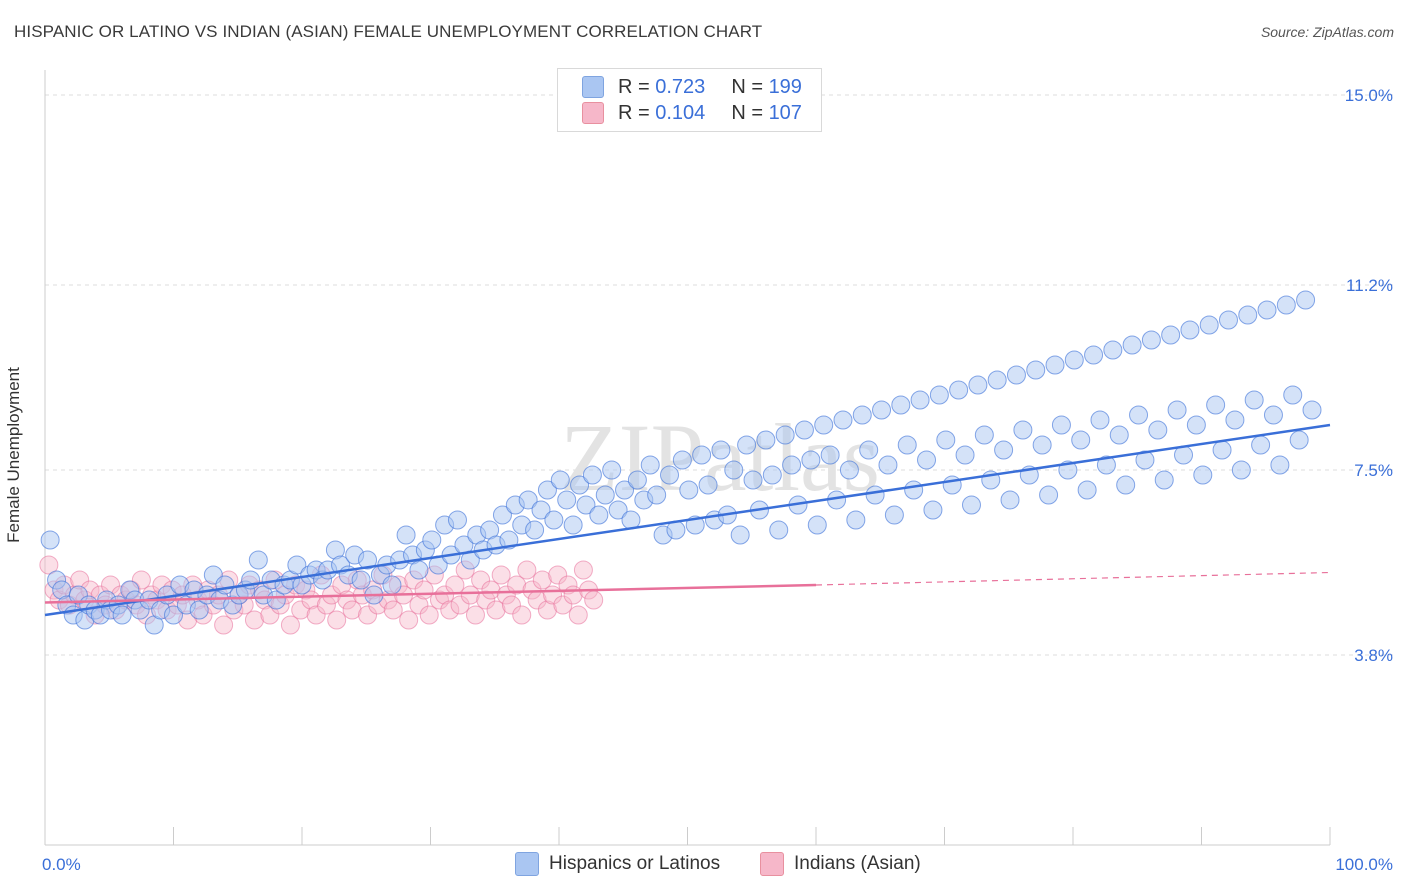  What do you see at coordinates (1369, 375) in the screenshot?
I see `y-tick-labels: 3.8% 7.5% 11.2% 15.0%` at bounding box center [1369, 375].